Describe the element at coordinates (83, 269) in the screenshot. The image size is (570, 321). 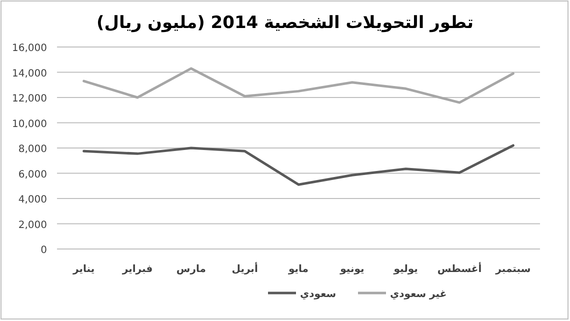
I see `x-tick-label: يناير` at that location.